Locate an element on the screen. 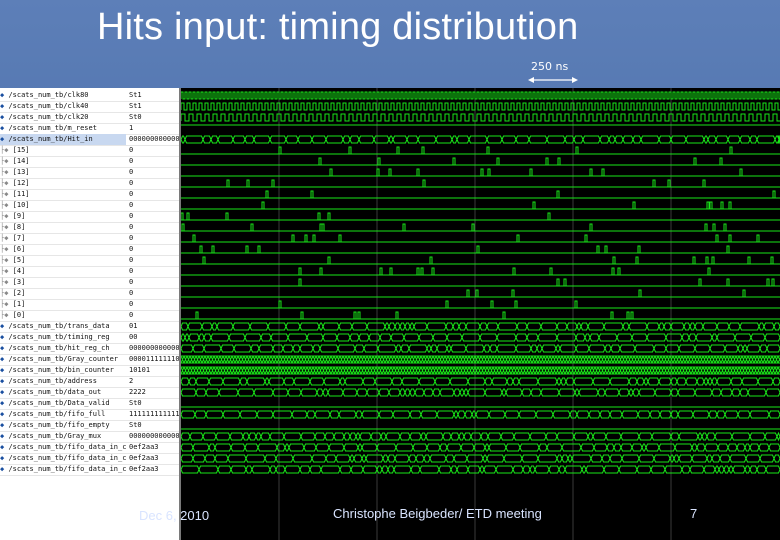 The width and height of the screenshot is (780, 540). signal-name-row: ◆ /scats_num_tb/Hit_in is located at coordinates (63, 140).